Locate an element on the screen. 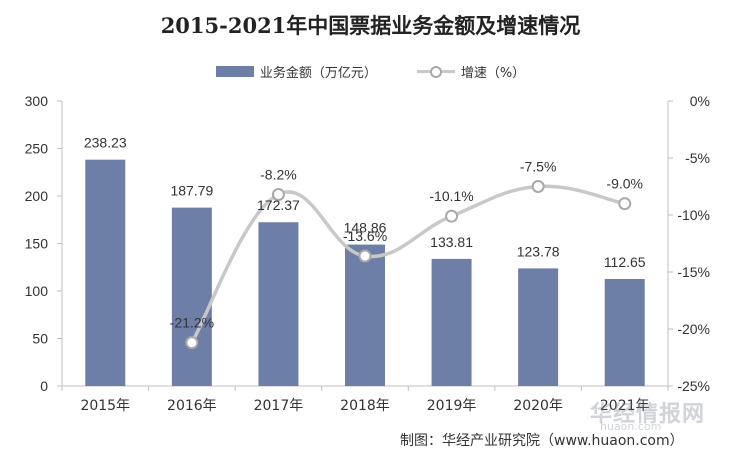  x-tick-label: 2021年 is located at coordinates (625, 406).